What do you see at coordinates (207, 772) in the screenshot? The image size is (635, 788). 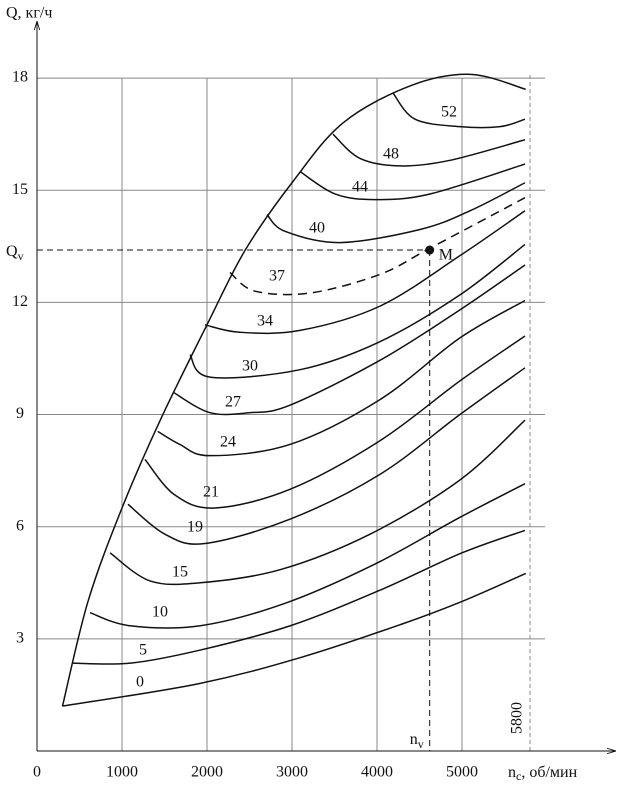 I see `x-tick-label: 2000` at bounding box center [207, 772].